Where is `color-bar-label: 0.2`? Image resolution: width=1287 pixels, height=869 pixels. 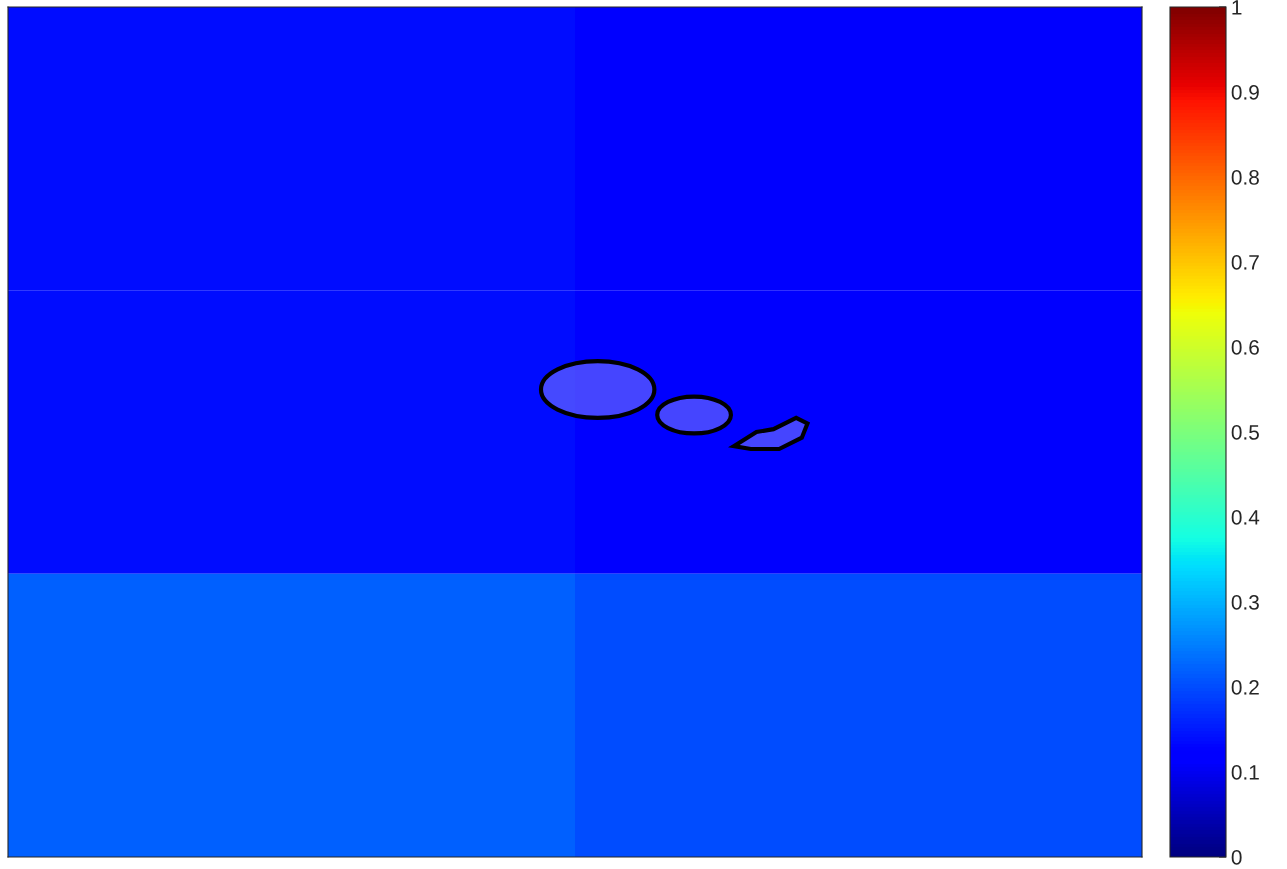
color-bar-label: 0.2 is located at coordinates (1245, 687).